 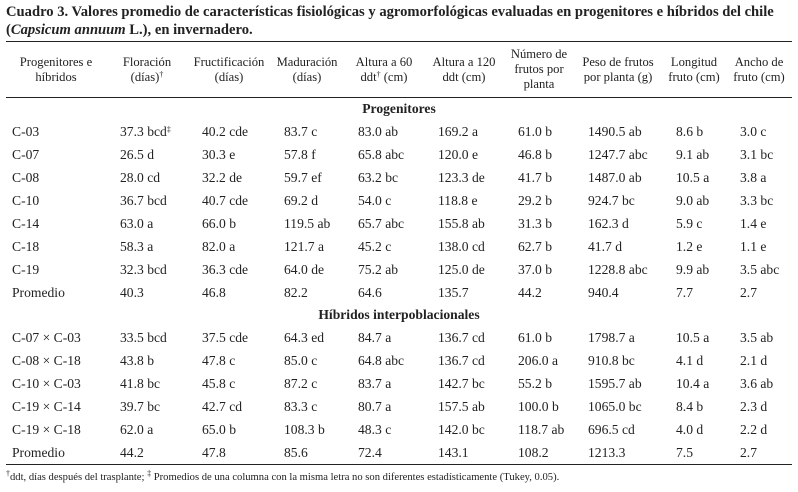 I want to click on table-cell: 8.4 b, so click(x=690, y=406).